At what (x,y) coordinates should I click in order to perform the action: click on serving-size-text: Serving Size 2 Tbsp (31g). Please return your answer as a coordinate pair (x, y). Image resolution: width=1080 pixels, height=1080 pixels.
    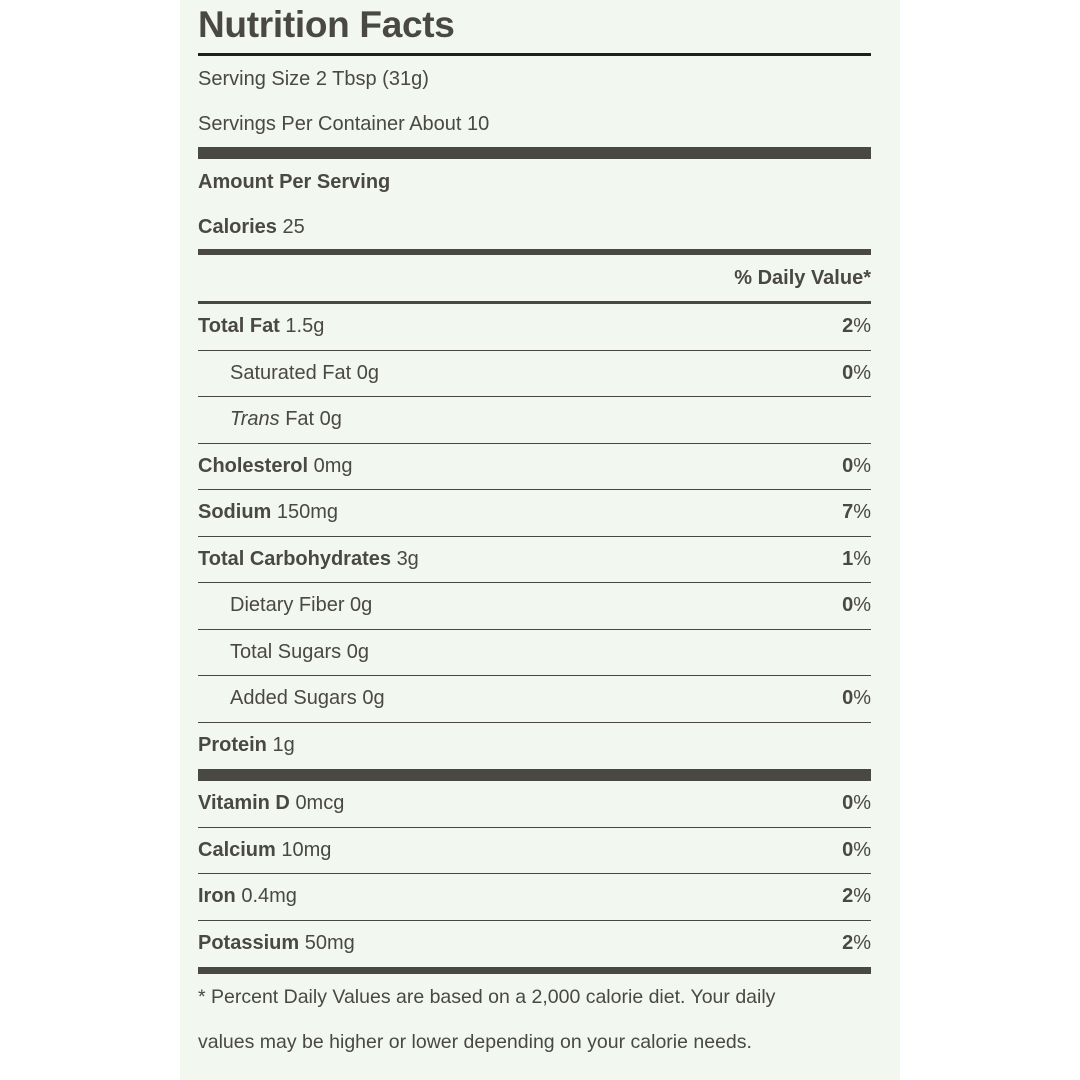
    Looking at the image, I should click on (313, 78).